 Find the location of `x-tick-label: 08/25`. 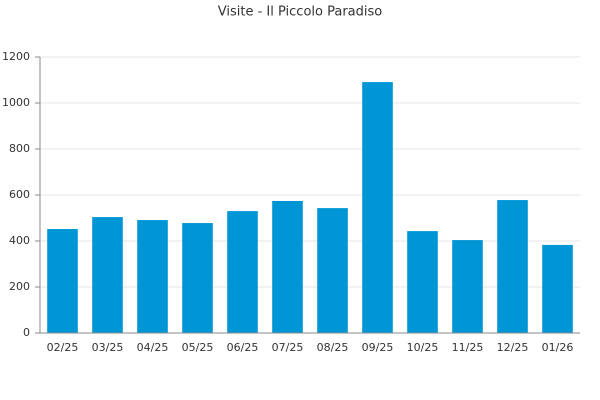

x-tick-label: 08/25 is located at coordinates (333, 347).